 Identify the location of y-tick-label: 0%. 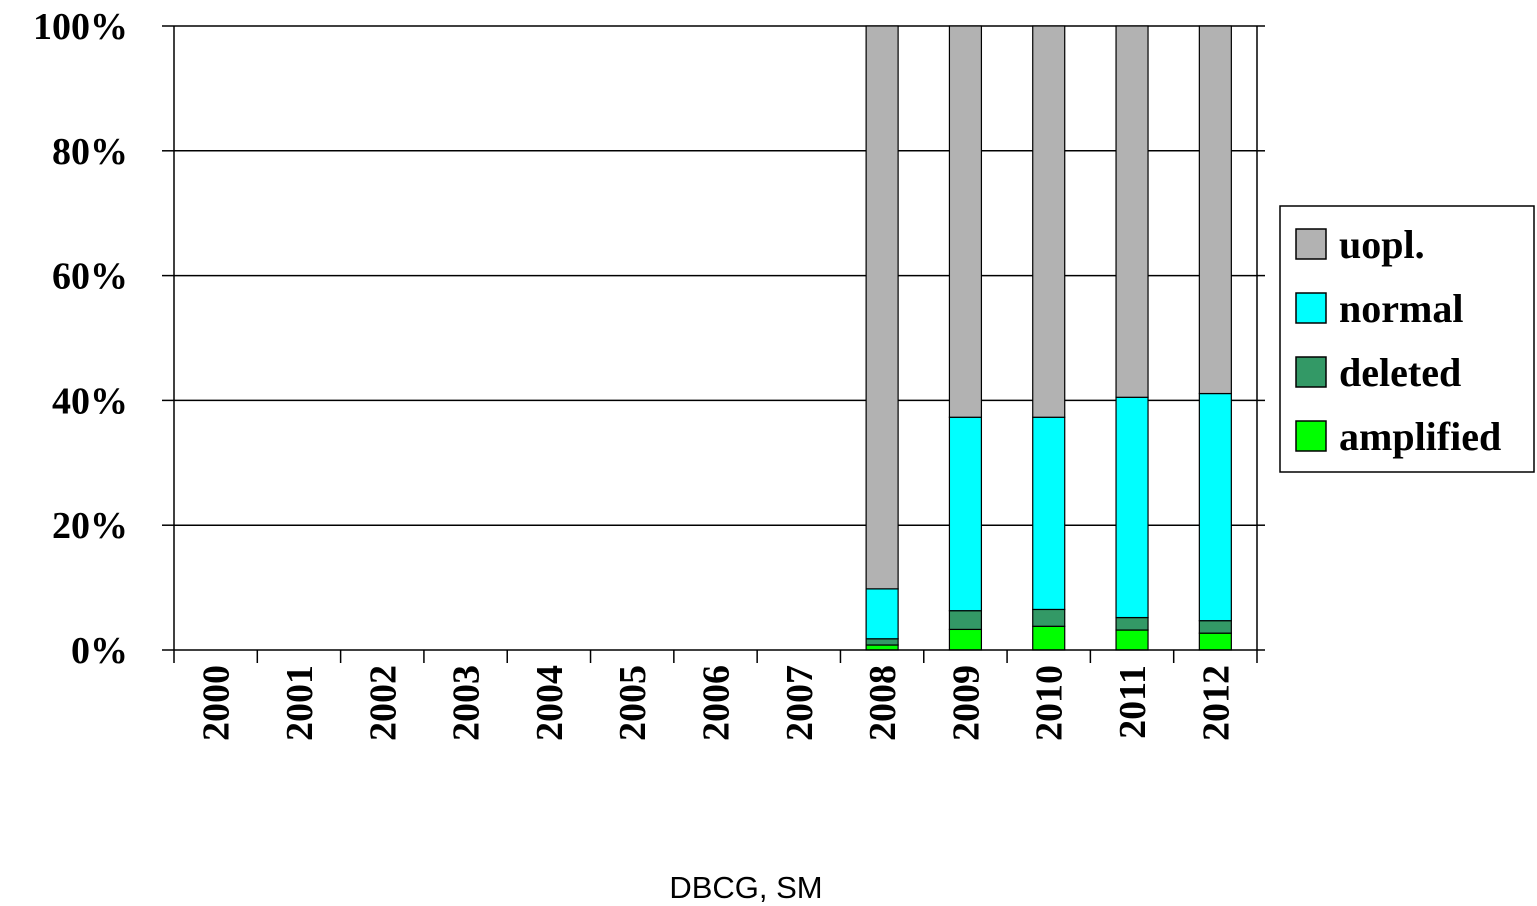
(99, 651).